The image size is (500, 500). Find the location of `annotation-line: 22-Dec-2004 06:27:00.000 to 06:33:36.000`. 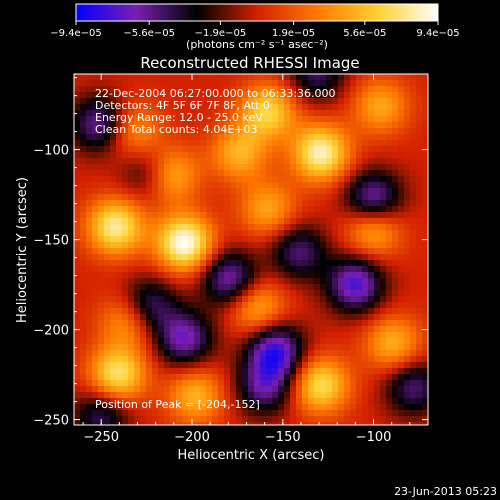

annotation-line: 22-Dec-2004 06:27:00.000 to 06:33:36.000 is located at coordinates (215, 93).